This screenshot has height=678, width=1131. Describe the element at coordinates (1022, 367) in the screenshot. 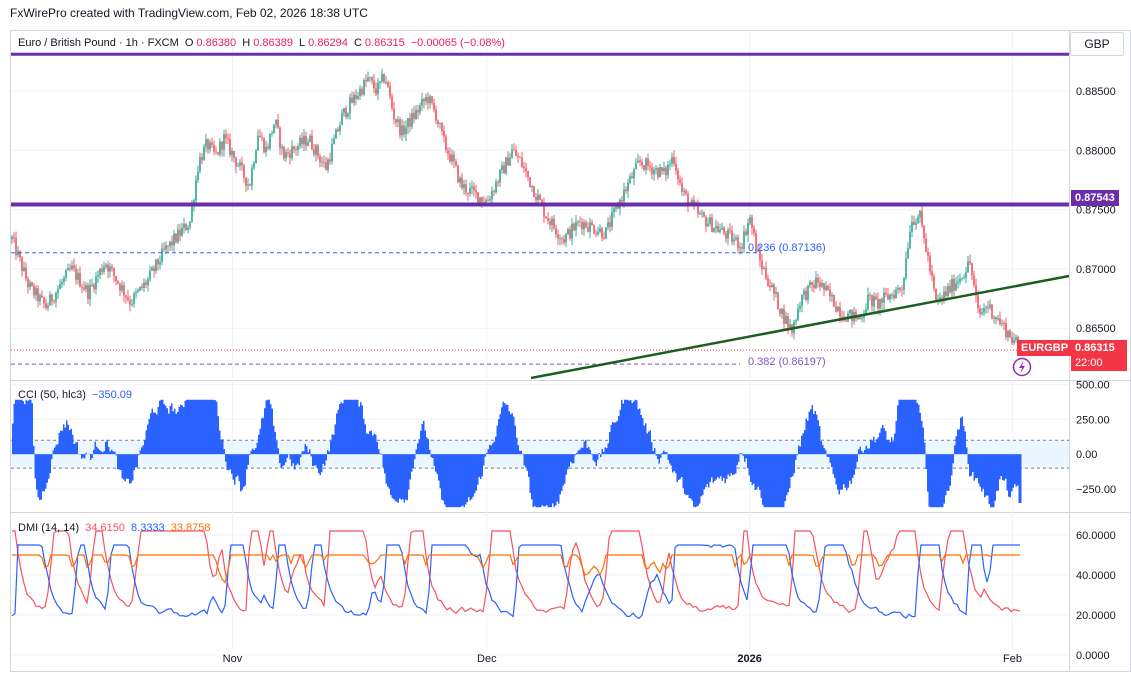

I see `lightning-icon` at that location.